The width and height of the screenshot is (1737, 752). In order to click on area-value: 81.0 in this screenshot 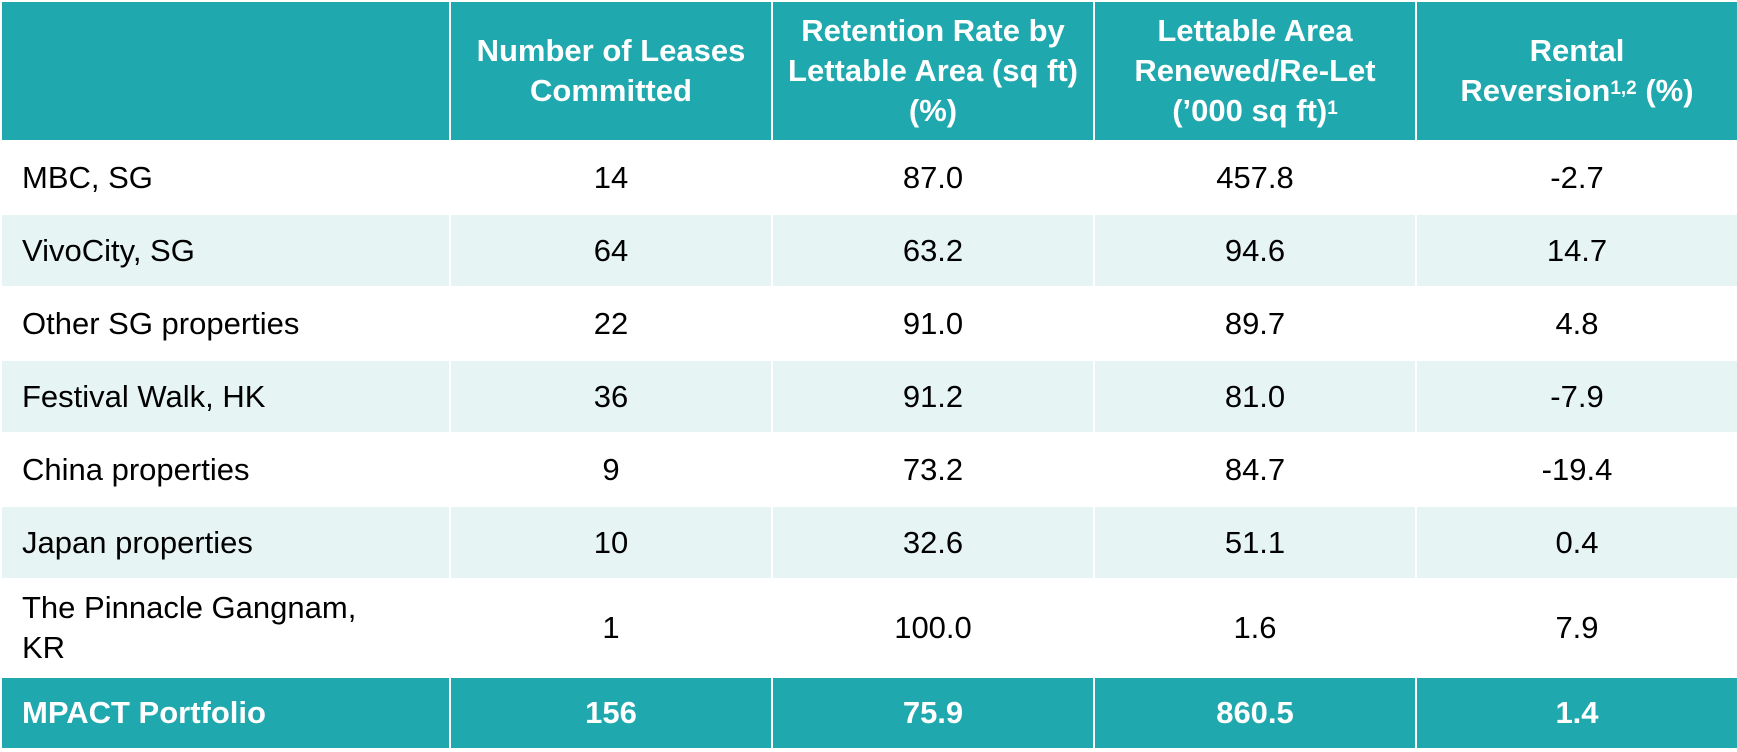, I will do `click(1255, 396)`.